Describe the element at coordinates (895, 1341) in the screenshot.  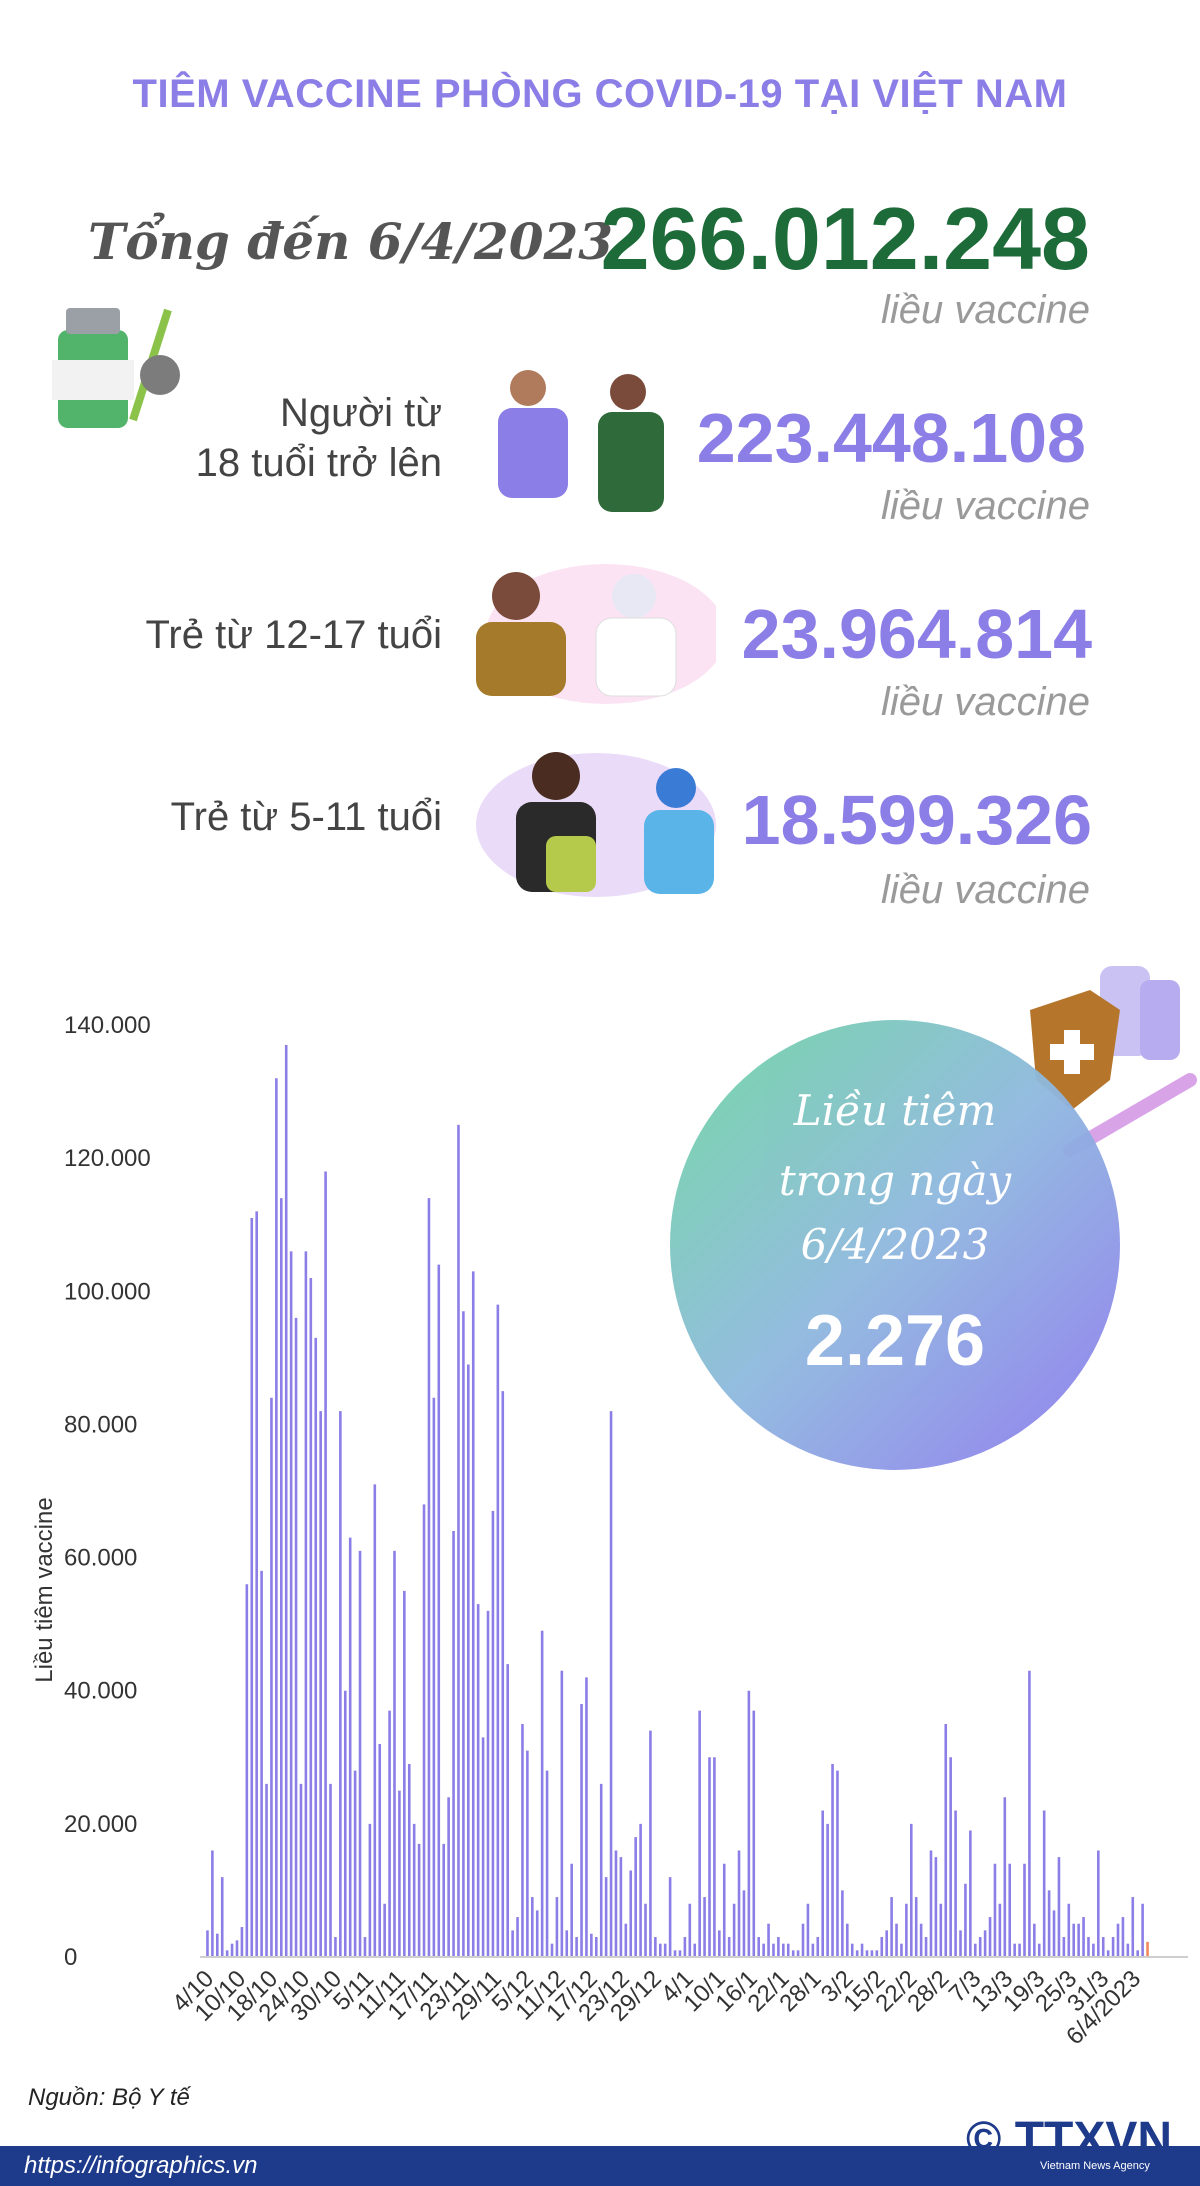
I see `daily-value: 2.276` at that location.